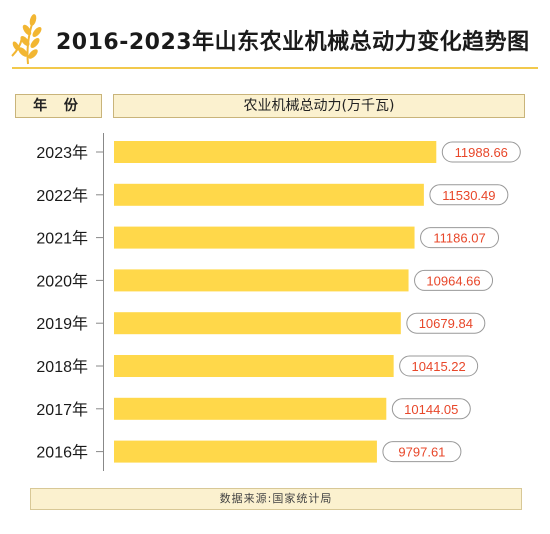 Image resolution: width=550 pixels, height=534 pixels. What do you see at coordinates (62, 324) in the screenshot?
I see `year-tick-label: 2019年` at bounding box center [62, 324].